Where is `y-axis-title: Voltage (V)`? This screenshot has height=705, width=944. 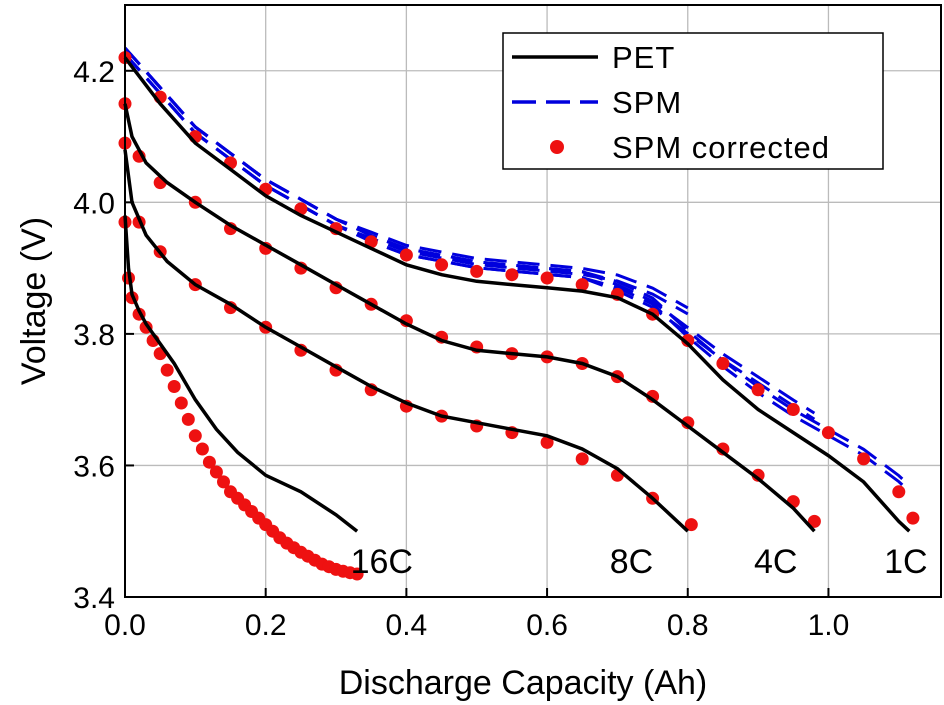 y-axis-title: Voltage (V) is located at coordinates (34, 301).